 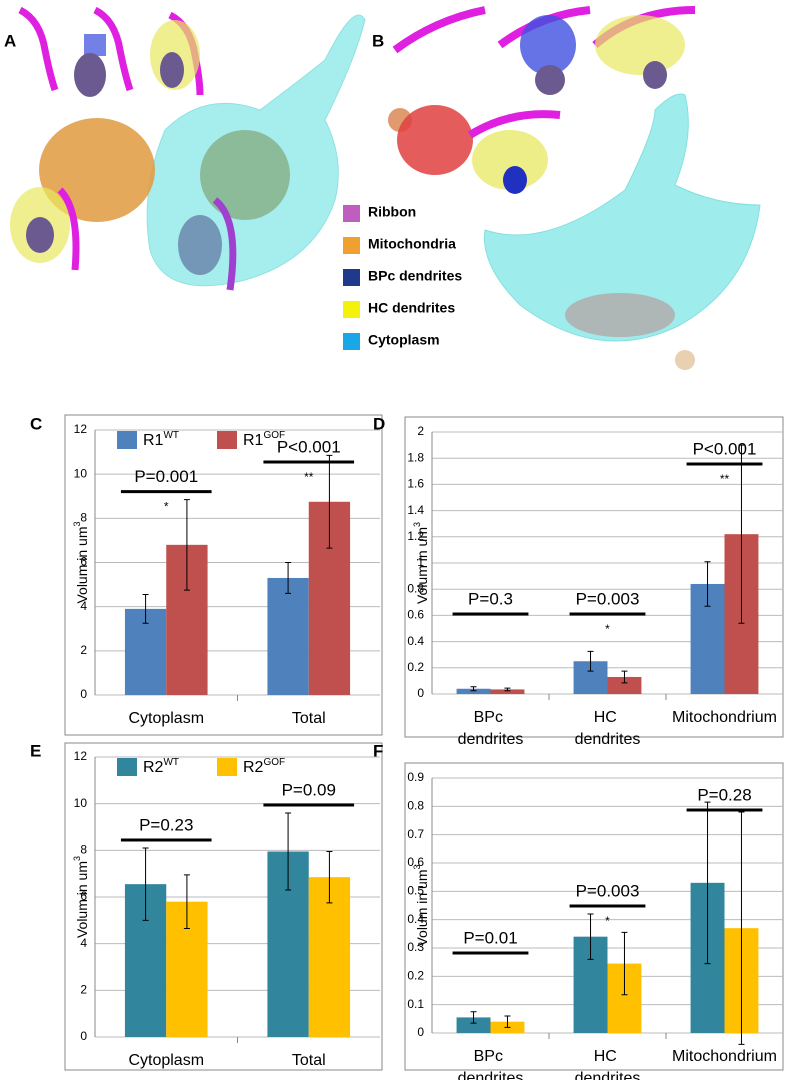 What do you see at coordinates (171, 435) in the screenshot?
I see `legend-sup: WT` at bounding box center [171, 435].